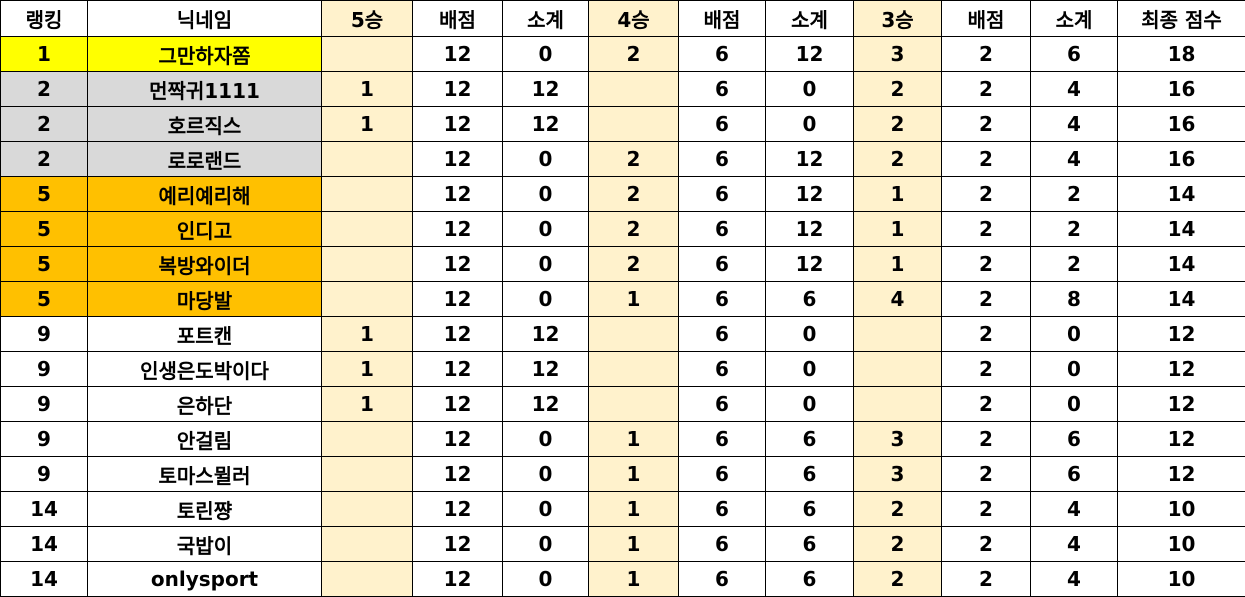  What do you see at coordinates (205, 579) in the screenshot?
I see `cell-nickname: onlysport` at bounding box center [205, 579].